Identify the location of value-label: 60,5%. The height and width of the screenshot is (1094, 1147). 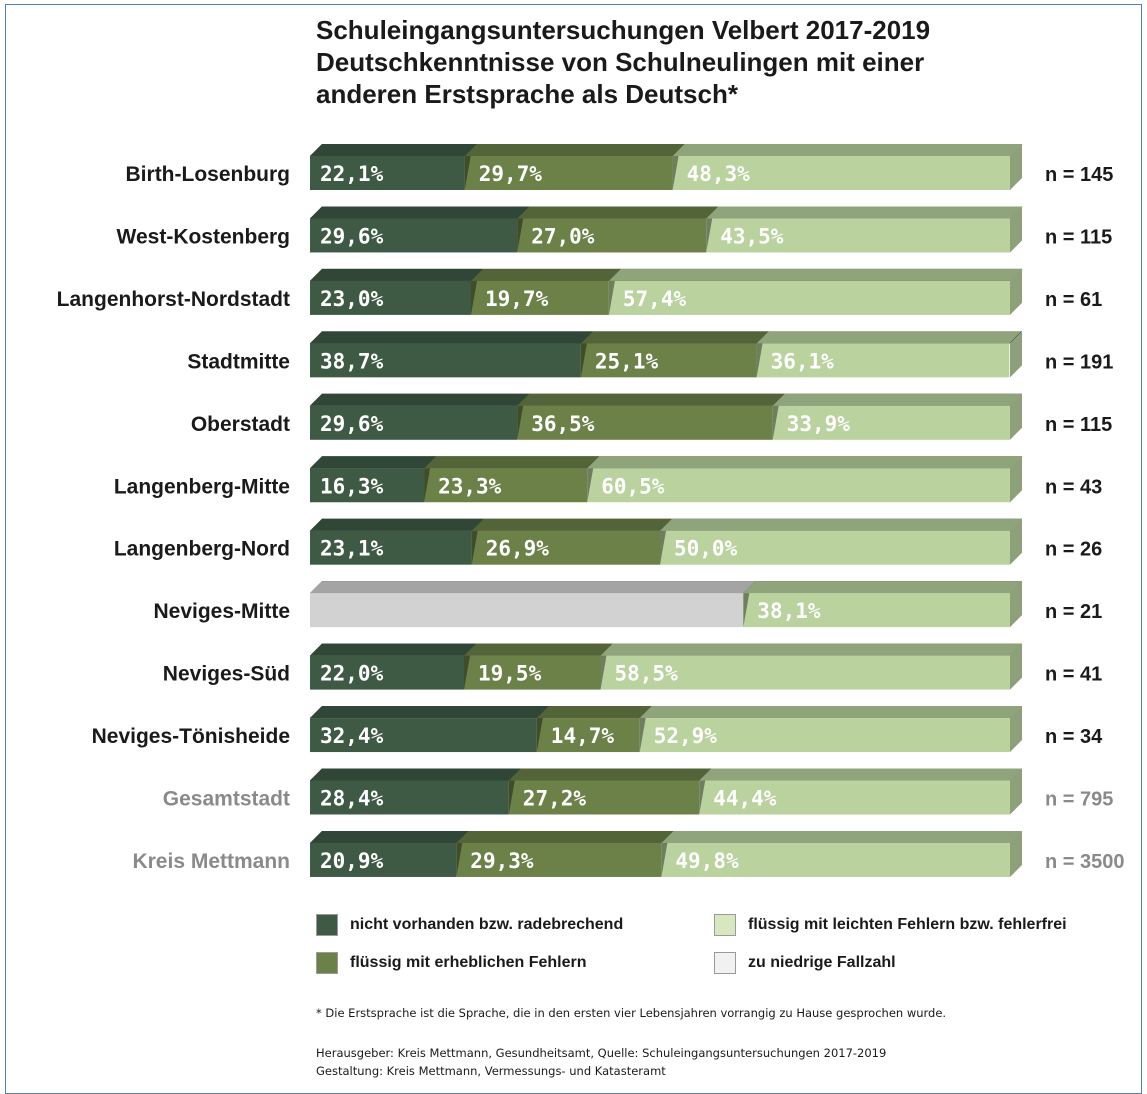
(633, 486).